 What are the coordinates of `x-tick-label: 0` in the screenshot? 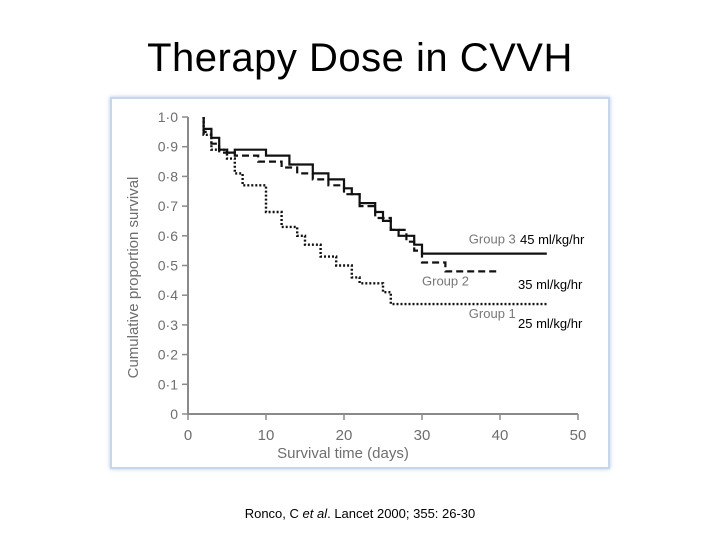 It's located at (188, 435).